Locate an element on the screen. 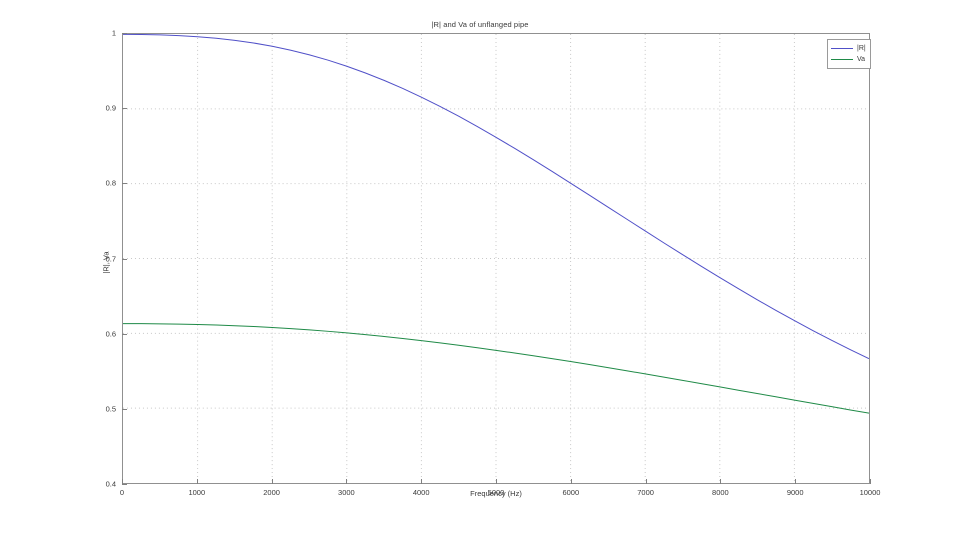 This screenshot has height=537, width=960. y-tick-label: 0.4 is located at coordinates (110, 484).